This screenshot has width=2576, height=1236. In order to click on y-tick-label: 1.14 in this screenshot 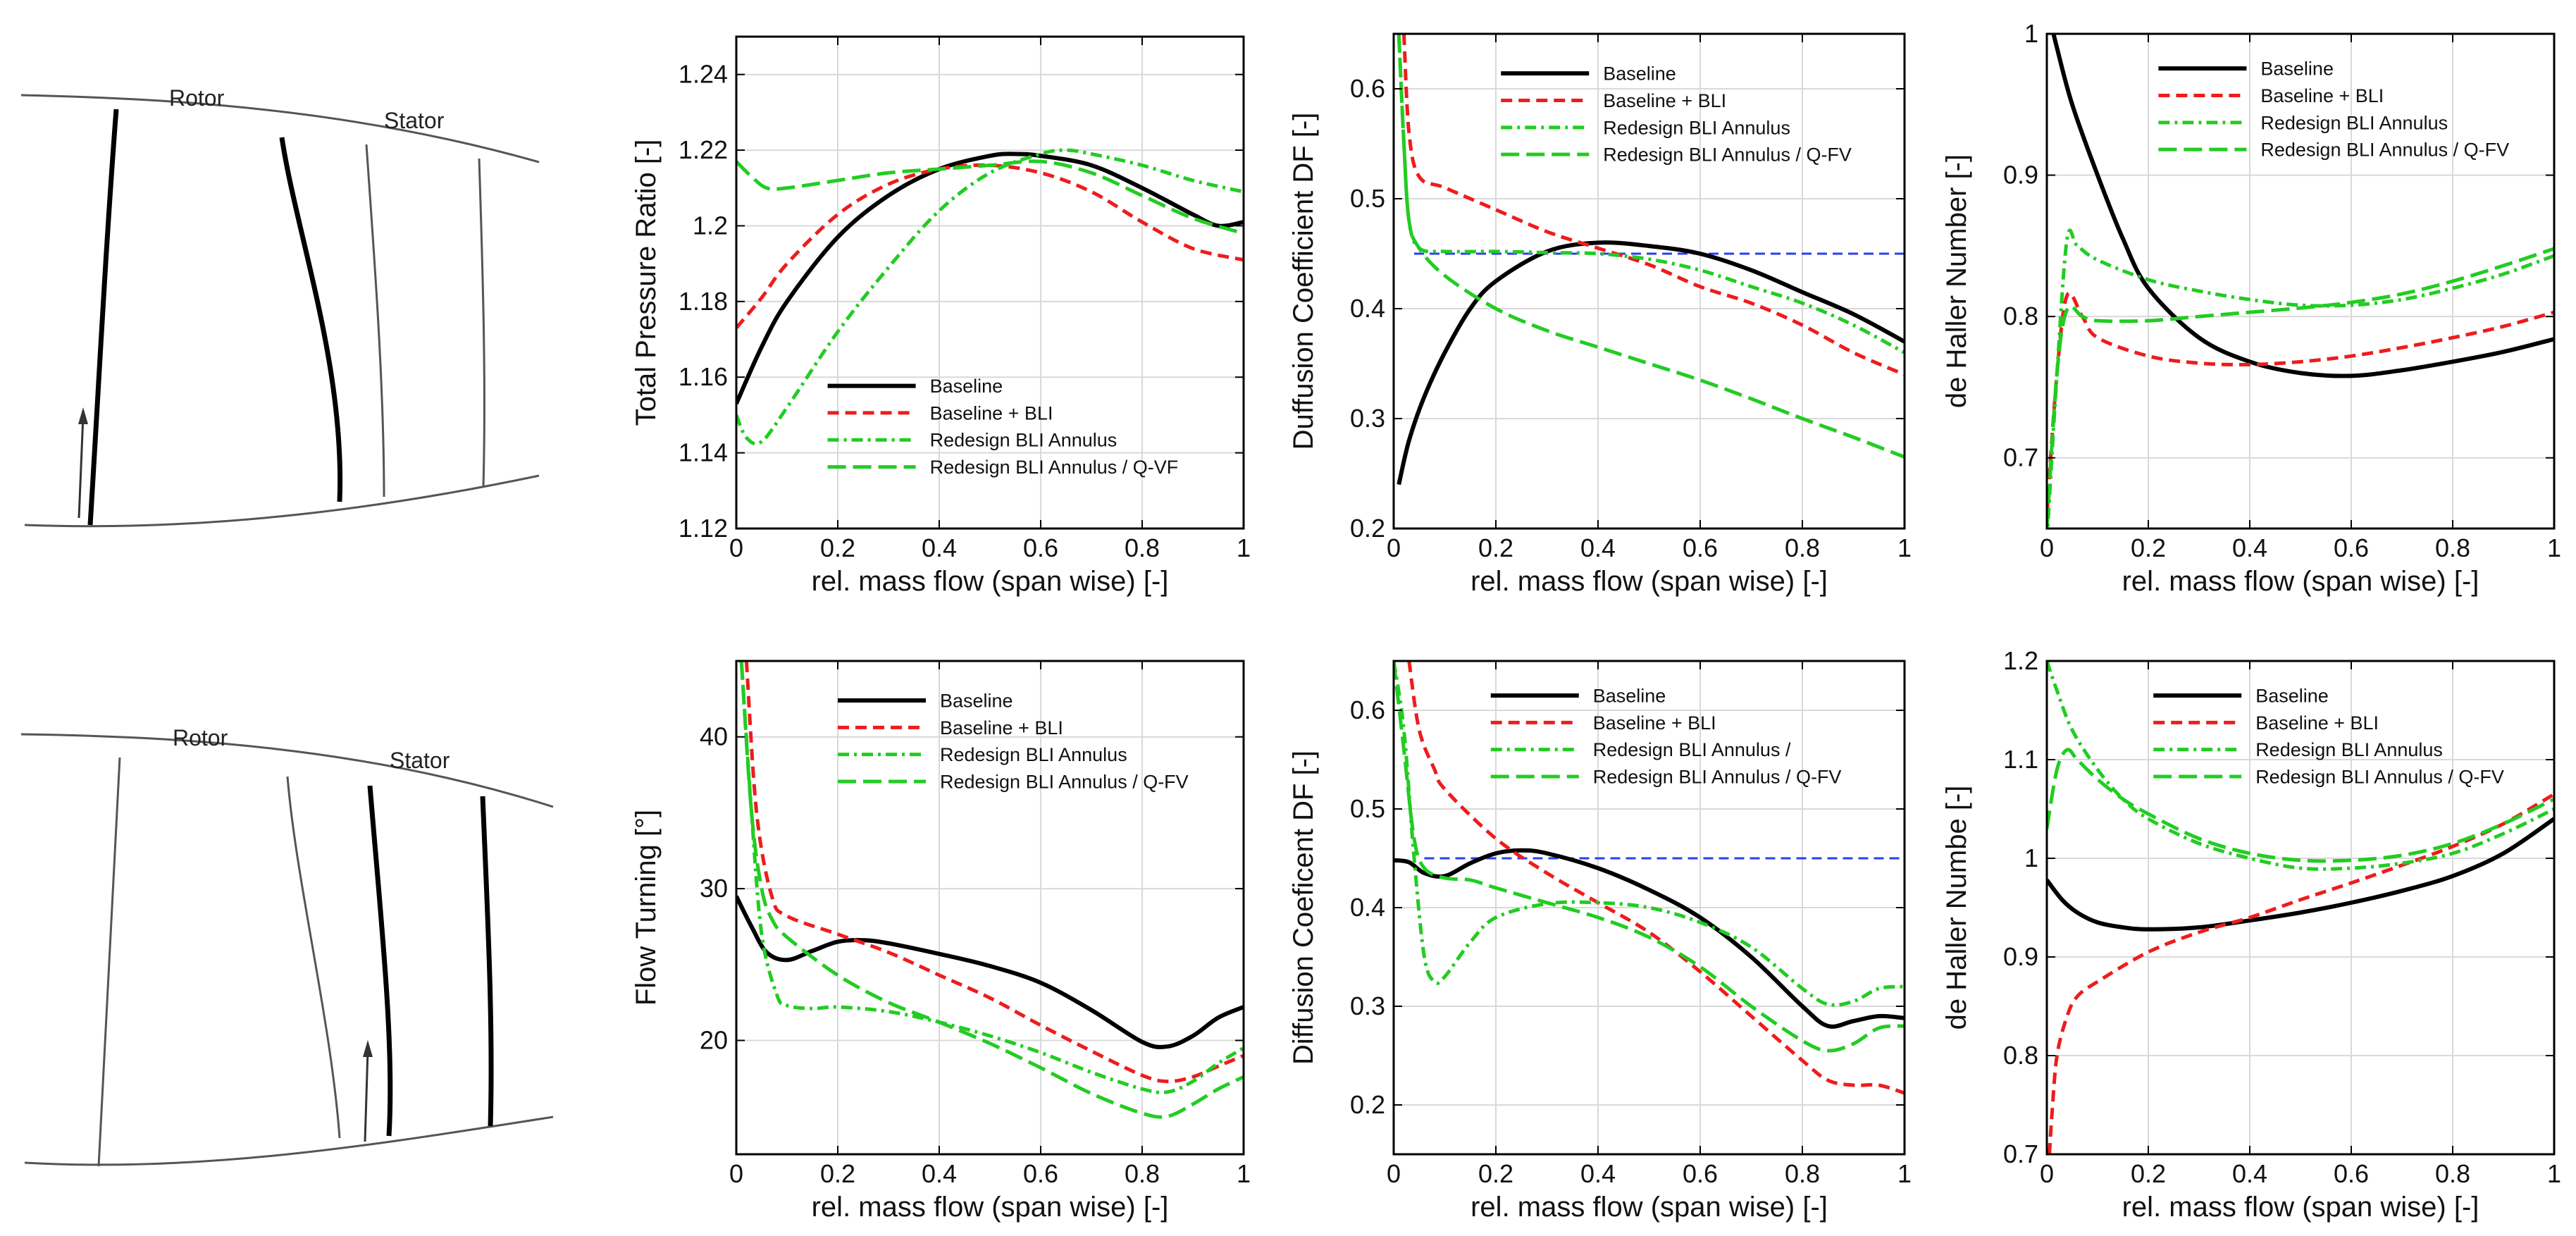, I will do `click(703, 452)`.